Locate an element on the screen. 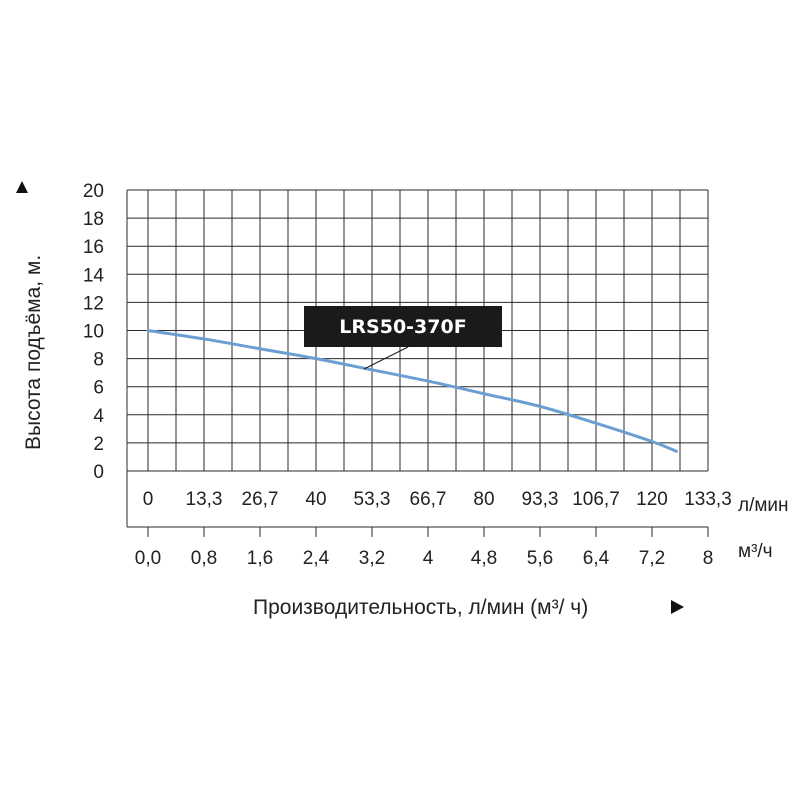 The image size is (800, 800). x-axis-secondary-ticks: 0,0 0,8 1,6 2,4 3,2 4 4,8 5,6 6,4 7,2 8 is located at coordinates (424, 548).